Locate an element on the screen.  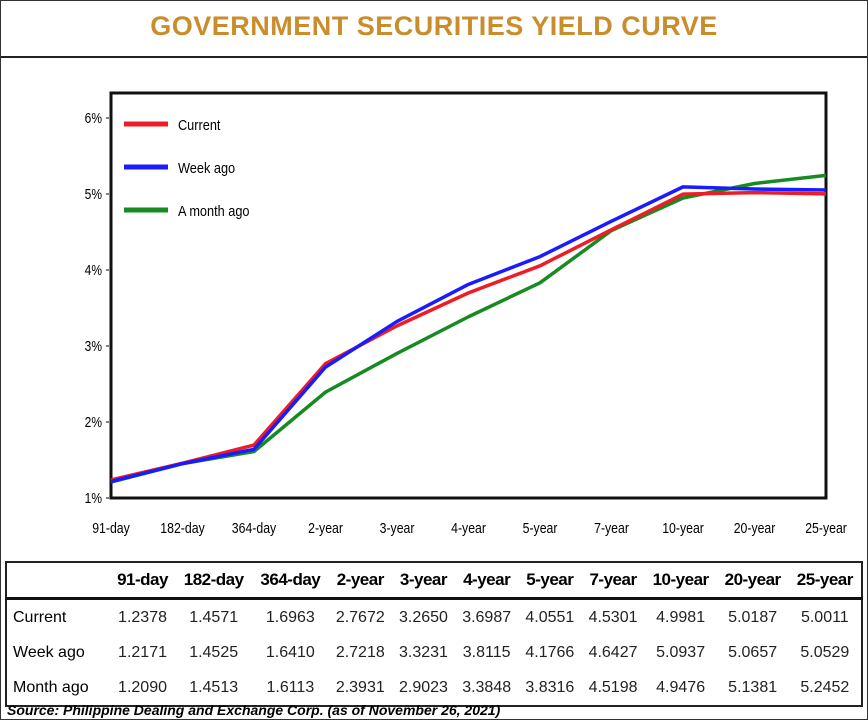
table-cell: 3.2650 is located at coordinates (423, 617).